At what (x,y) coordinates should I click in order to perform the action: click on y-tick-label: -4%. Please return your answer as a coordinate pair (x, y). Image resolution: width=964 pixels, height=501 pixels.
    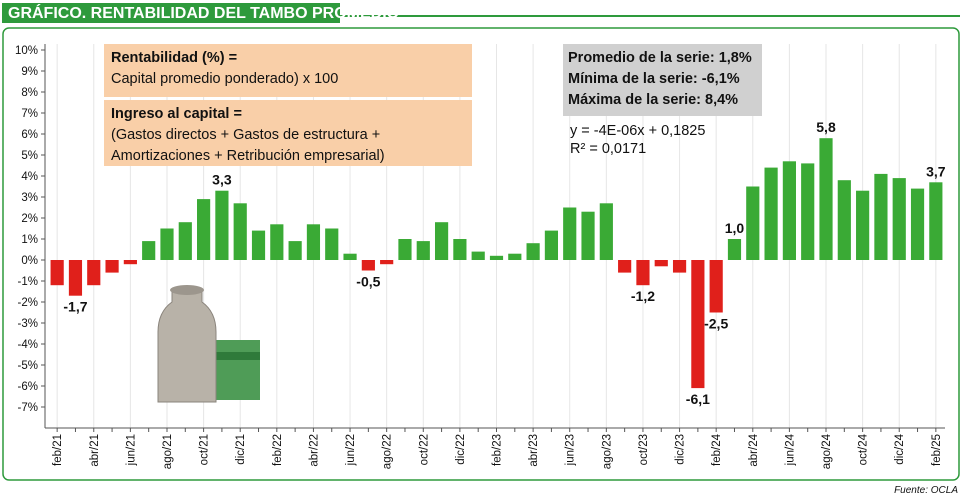
    Looking at the image, I should click on (28, 345).